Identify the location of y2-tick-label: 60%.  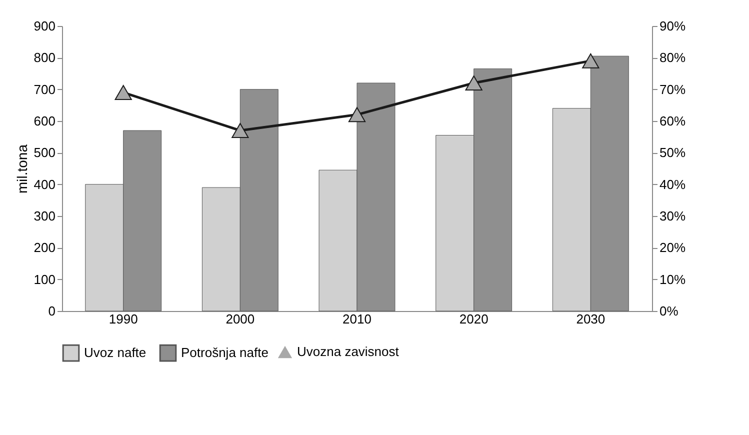
(673, 121).